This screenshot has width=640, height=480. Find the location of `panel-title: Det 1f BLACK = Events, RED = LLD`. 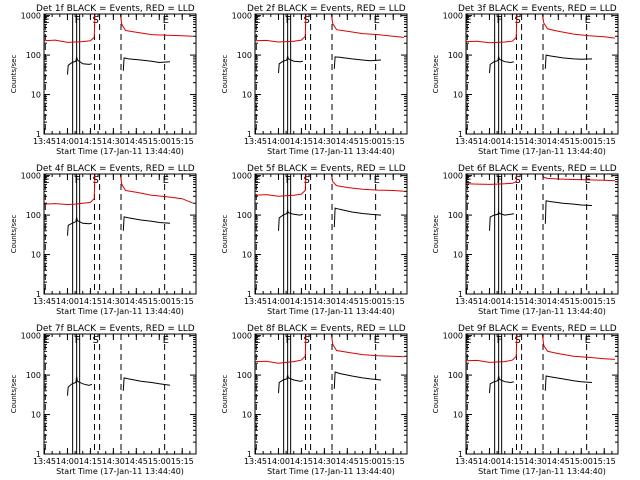

panel-title: Det 1f BLACK = Events, RED = LLD is located at coordinates (115, 9).